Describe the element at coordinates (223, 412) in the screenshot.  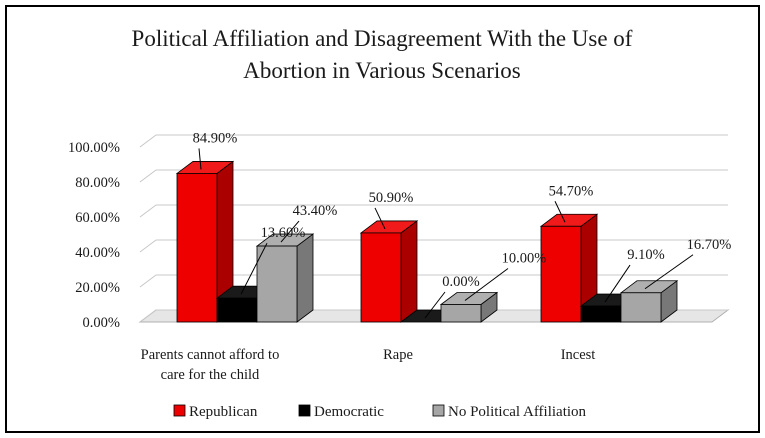
I see `legend-label: Republican` at that location.